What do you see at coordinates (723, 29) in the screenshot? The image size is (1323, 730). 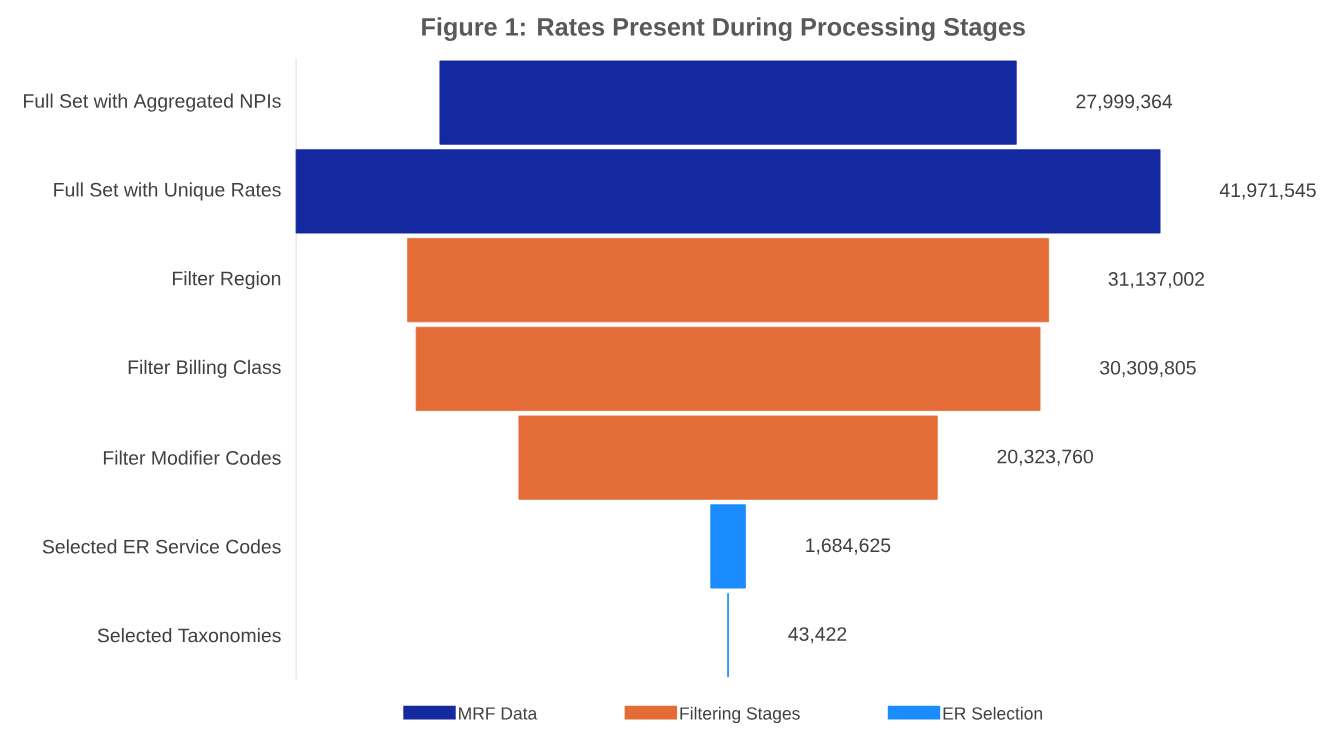 I see `text: Figure 1: Rates Present During Processing Stages` at bounding box center [723, 29].